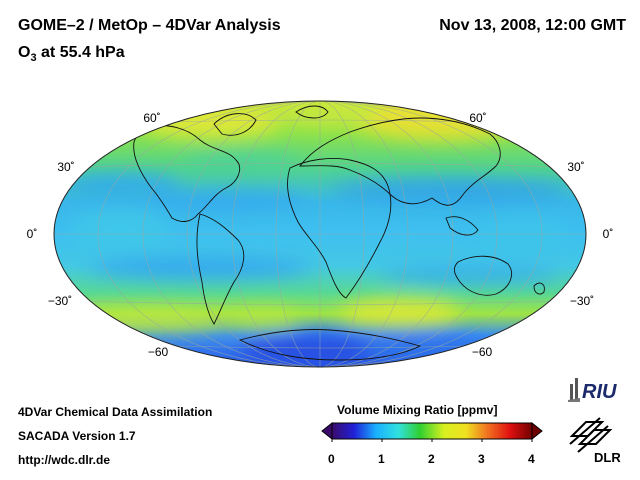  I want to click on lat-label-left-30: 30˚, so click(65, 167).